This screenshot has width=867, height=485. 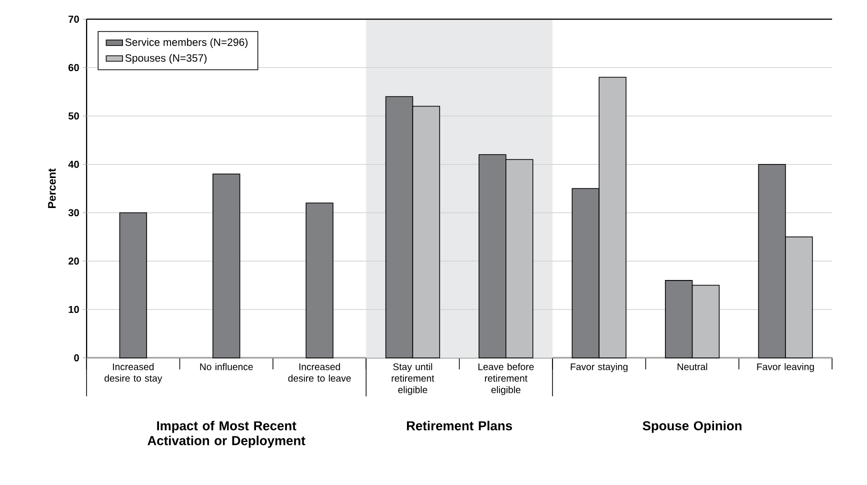 What do you see at coordinates (73, 19) in the screenshot?
I see `y-tick-label: 70` at bounding box center [73, 19].